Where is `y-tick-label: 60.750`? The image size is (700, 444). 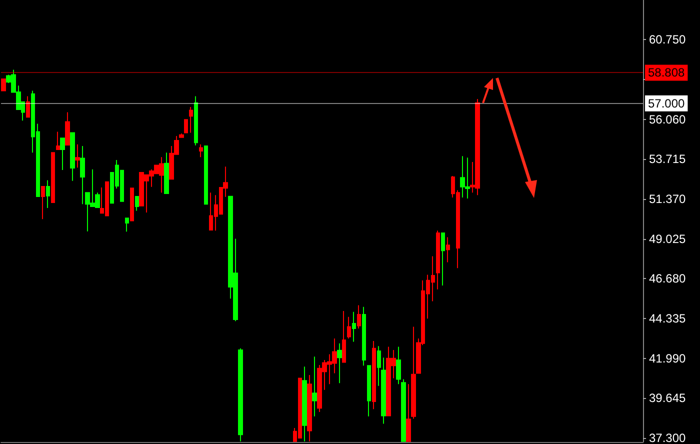
y-tick-label: 60.750 is located at coordinates (667, 39).